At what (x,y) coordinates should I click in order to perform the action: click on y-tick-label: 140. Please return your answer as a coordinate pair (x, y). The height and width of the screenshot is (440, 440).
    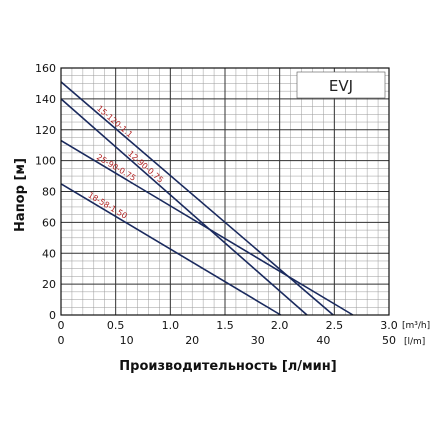
    Looking at the image, I should click on (45, 99).